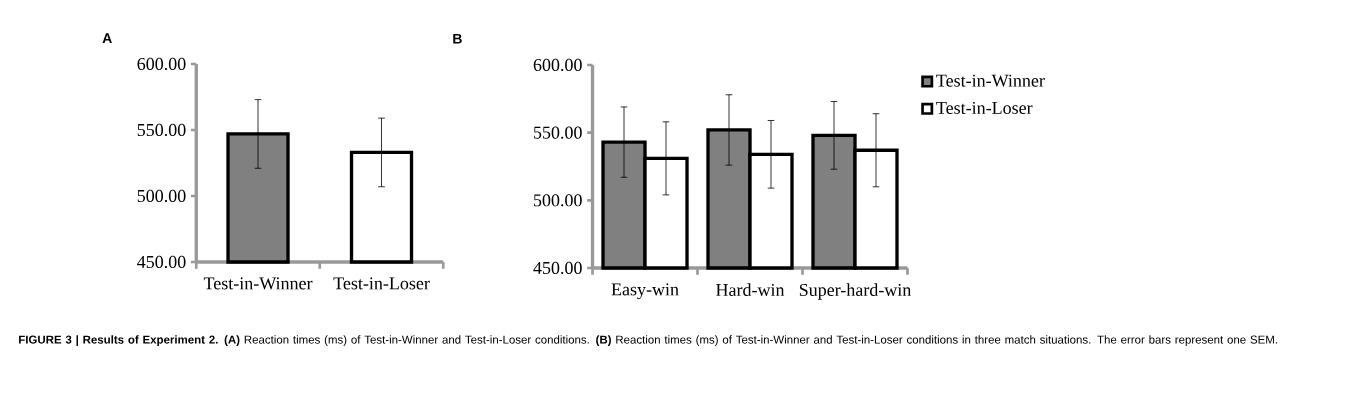 Image resolution: width=1358 pixels, height=402 pixels. What do you see at coordinates (107, 38) in the screenshot?
I see `chart-title: A` at bounding box center [107, 38].